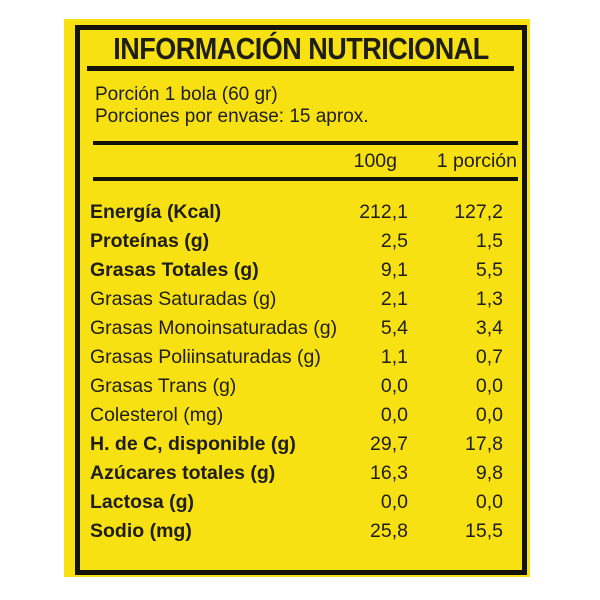  What do you see at coordinates (301, 49) in the screenshot?
I see `label-title: INFORMACIÓN NUTRICIONAL` at bounding box center [301, 49].